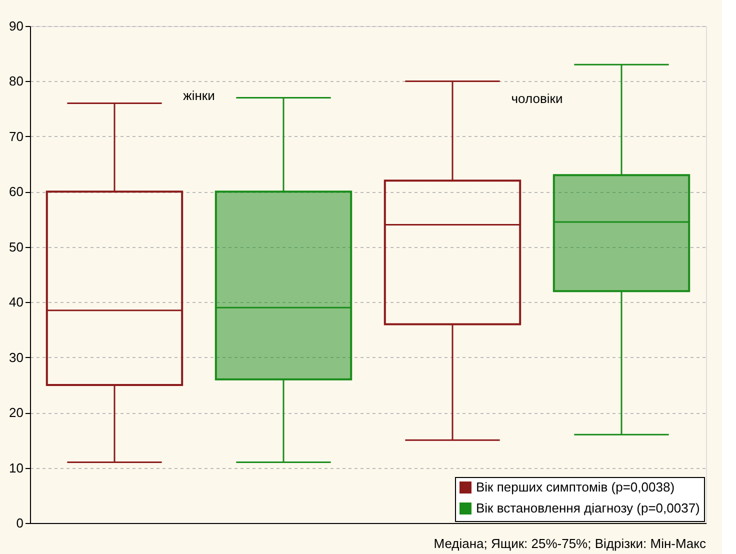 This screenshot has height=554, width=736. What do you see at coordinates (588, 508) in the screenshot?
I see `legend-label: Вік встановлення діагнозу (p=0,0037)` at bounding box center [588, 508].